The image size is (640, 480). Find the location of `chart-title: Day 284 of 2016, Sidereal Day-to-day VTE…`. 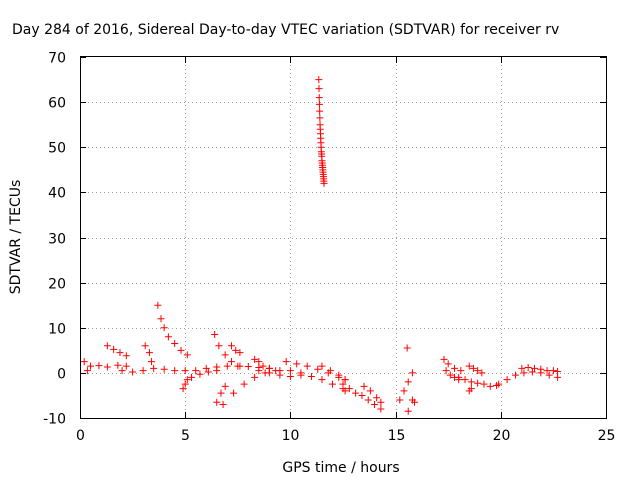

chart-title: Day 284 of 2016, Sidereal Day-to-day VTE… is located at coordinates (285, 30).